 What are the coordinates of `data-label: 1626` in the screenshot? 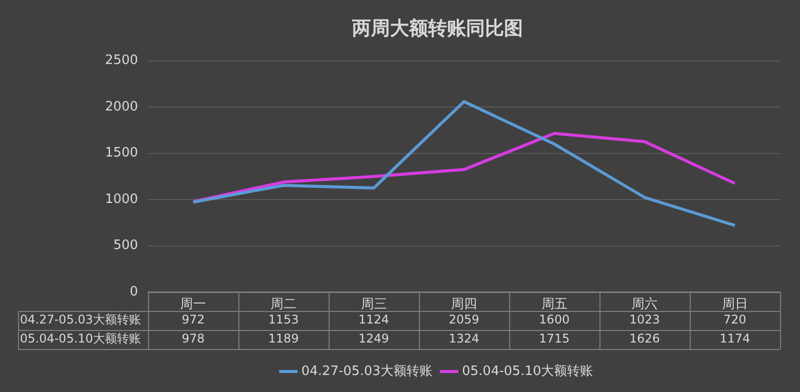 It's located at (644, 339).